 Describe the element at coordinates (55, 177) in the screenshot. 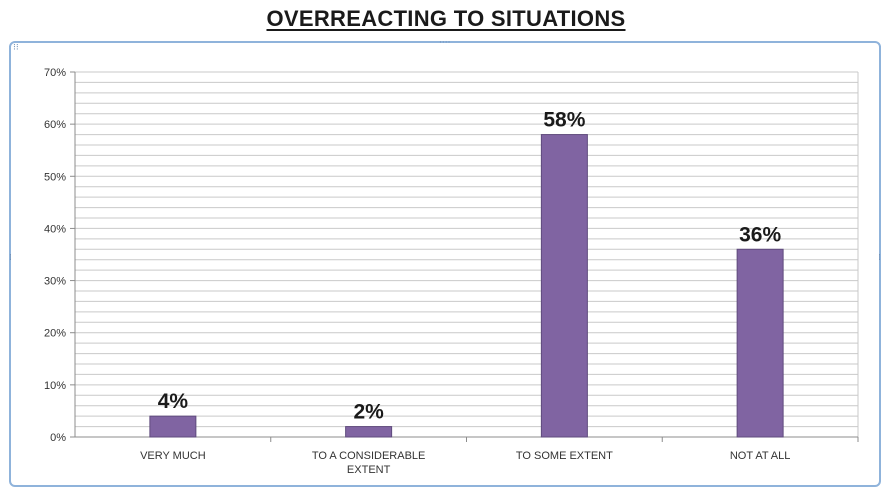

I see `y-tick-label: 50%` at that location.